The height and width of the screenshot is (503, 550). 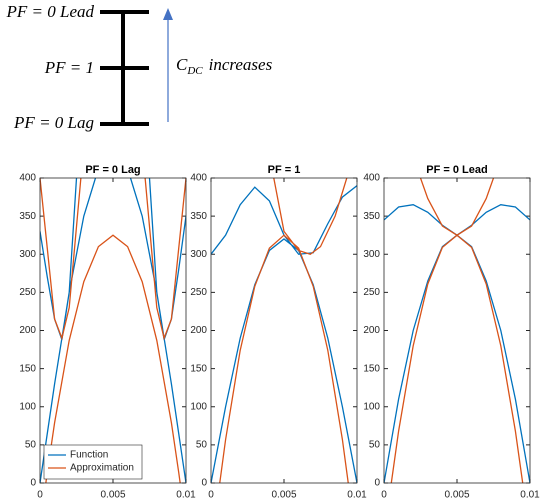 I want to click on chart-title: PF = 0 Lead, so click(x=456, y=170).